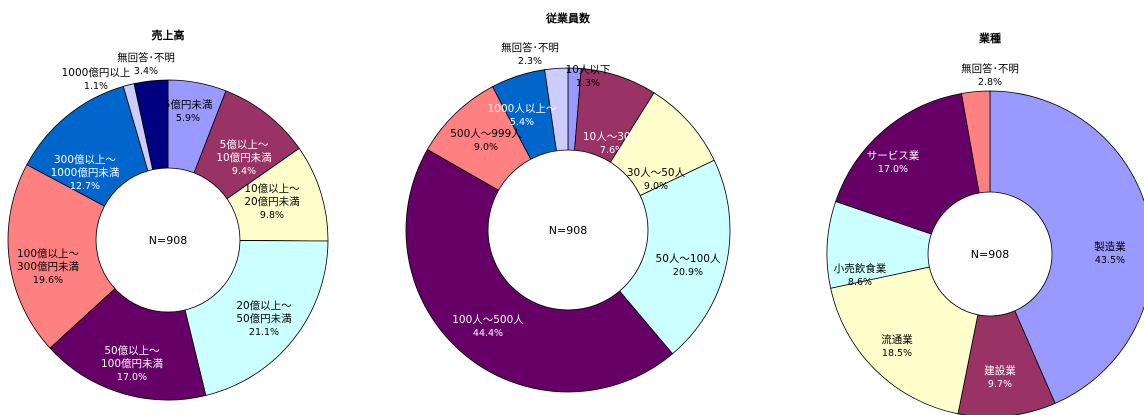 This screenshot has width=1144, height=415. Describe the element at coordinates (612, 143) in the screenshot. I see `slice-label: 10人～30人 7.6%` at that location.